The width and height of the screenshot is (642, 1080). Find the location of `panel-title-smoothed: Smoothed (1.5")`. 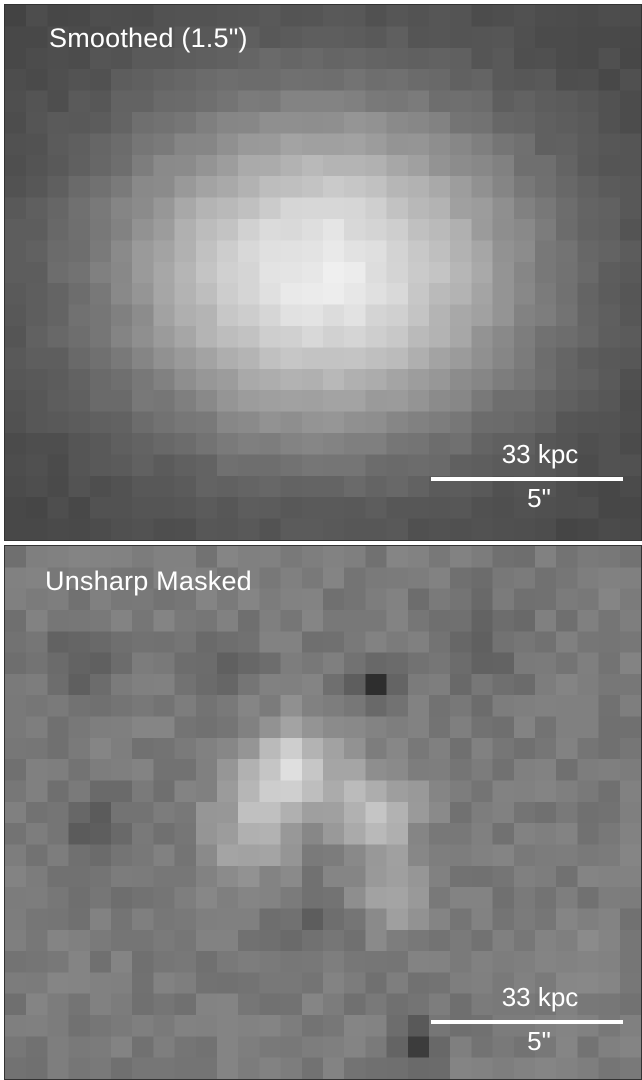

panel-title-smoothed: Smoothed (1.5") is located at coordinates (148, 38).